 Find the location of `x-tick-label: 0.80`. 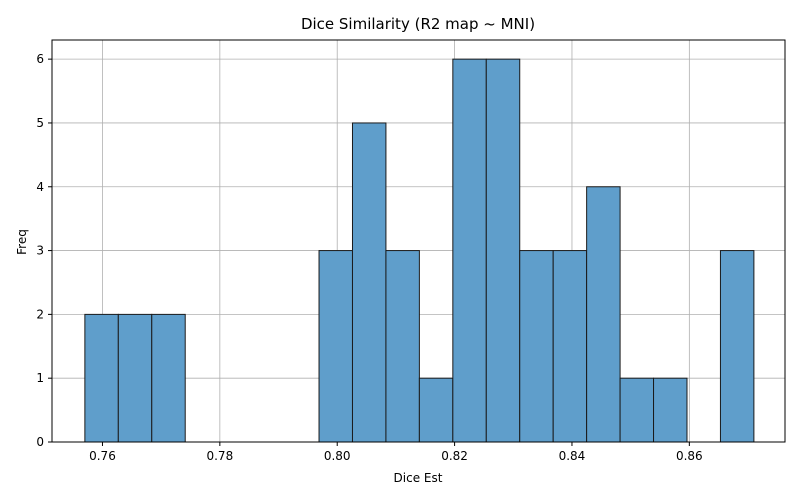

x-tick-label: 0.80 is located at coordinates (337, 456).